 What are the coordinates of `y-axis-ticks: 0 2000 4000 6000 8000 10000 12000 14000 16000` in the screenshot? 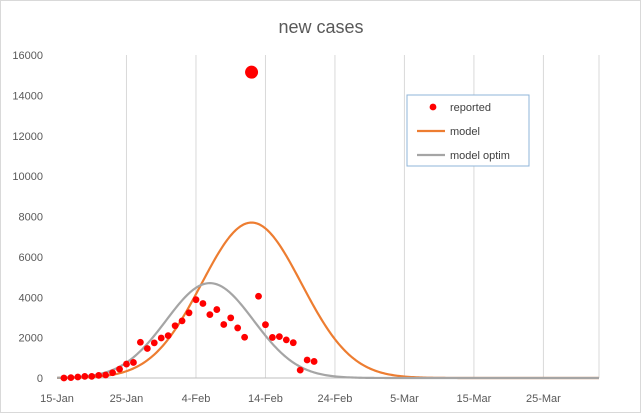 It's located at (27, 217).